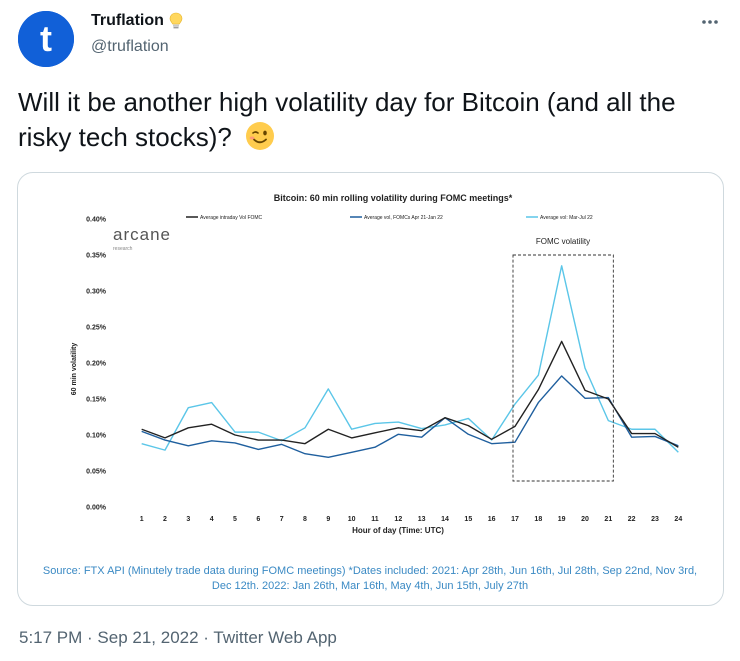 The height and width of the screenshot is (661, 740). I want to click on x-tick-label: 16, so click(492, 519).